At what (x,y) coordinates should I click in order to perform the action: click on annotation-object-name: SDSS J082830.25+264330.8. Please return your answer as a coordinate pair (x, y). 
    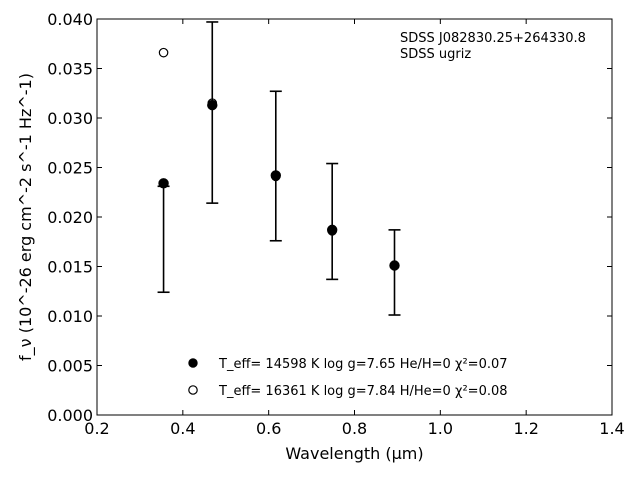
    Looking at the image, I should click on (493, 38).